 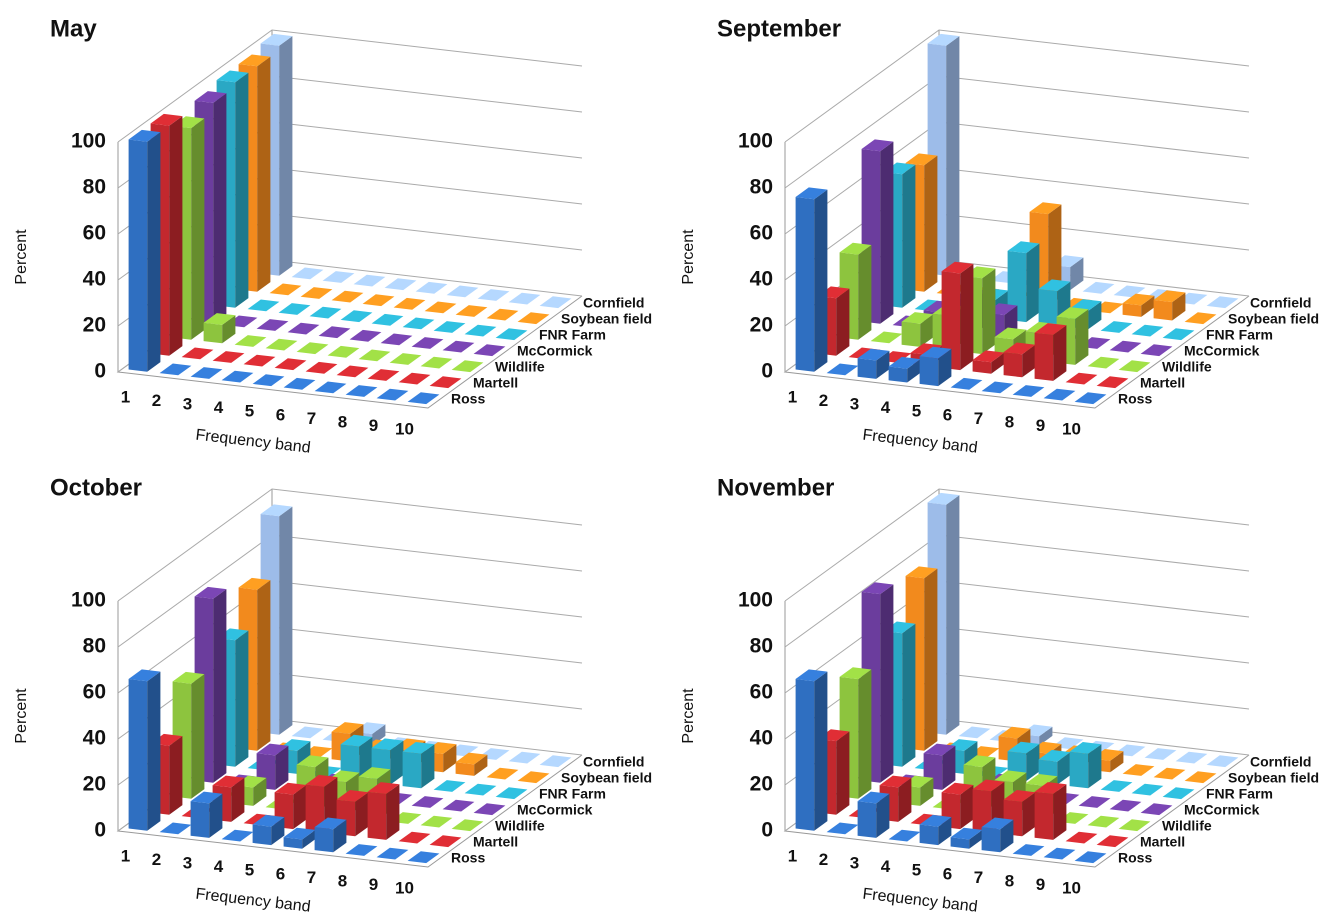 I want to click on x-tick-label: 9, so click(x=373, y=425).